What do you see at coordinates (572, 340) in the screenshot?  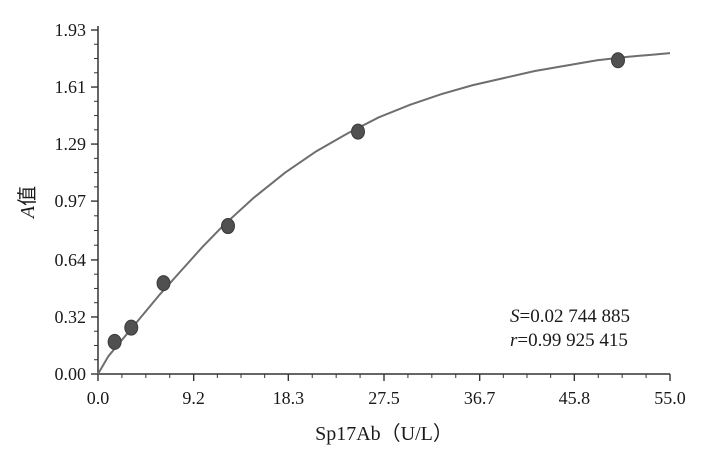 I see `annotation-r-value: =0.99 925 415` at bounding box center [572, 340].